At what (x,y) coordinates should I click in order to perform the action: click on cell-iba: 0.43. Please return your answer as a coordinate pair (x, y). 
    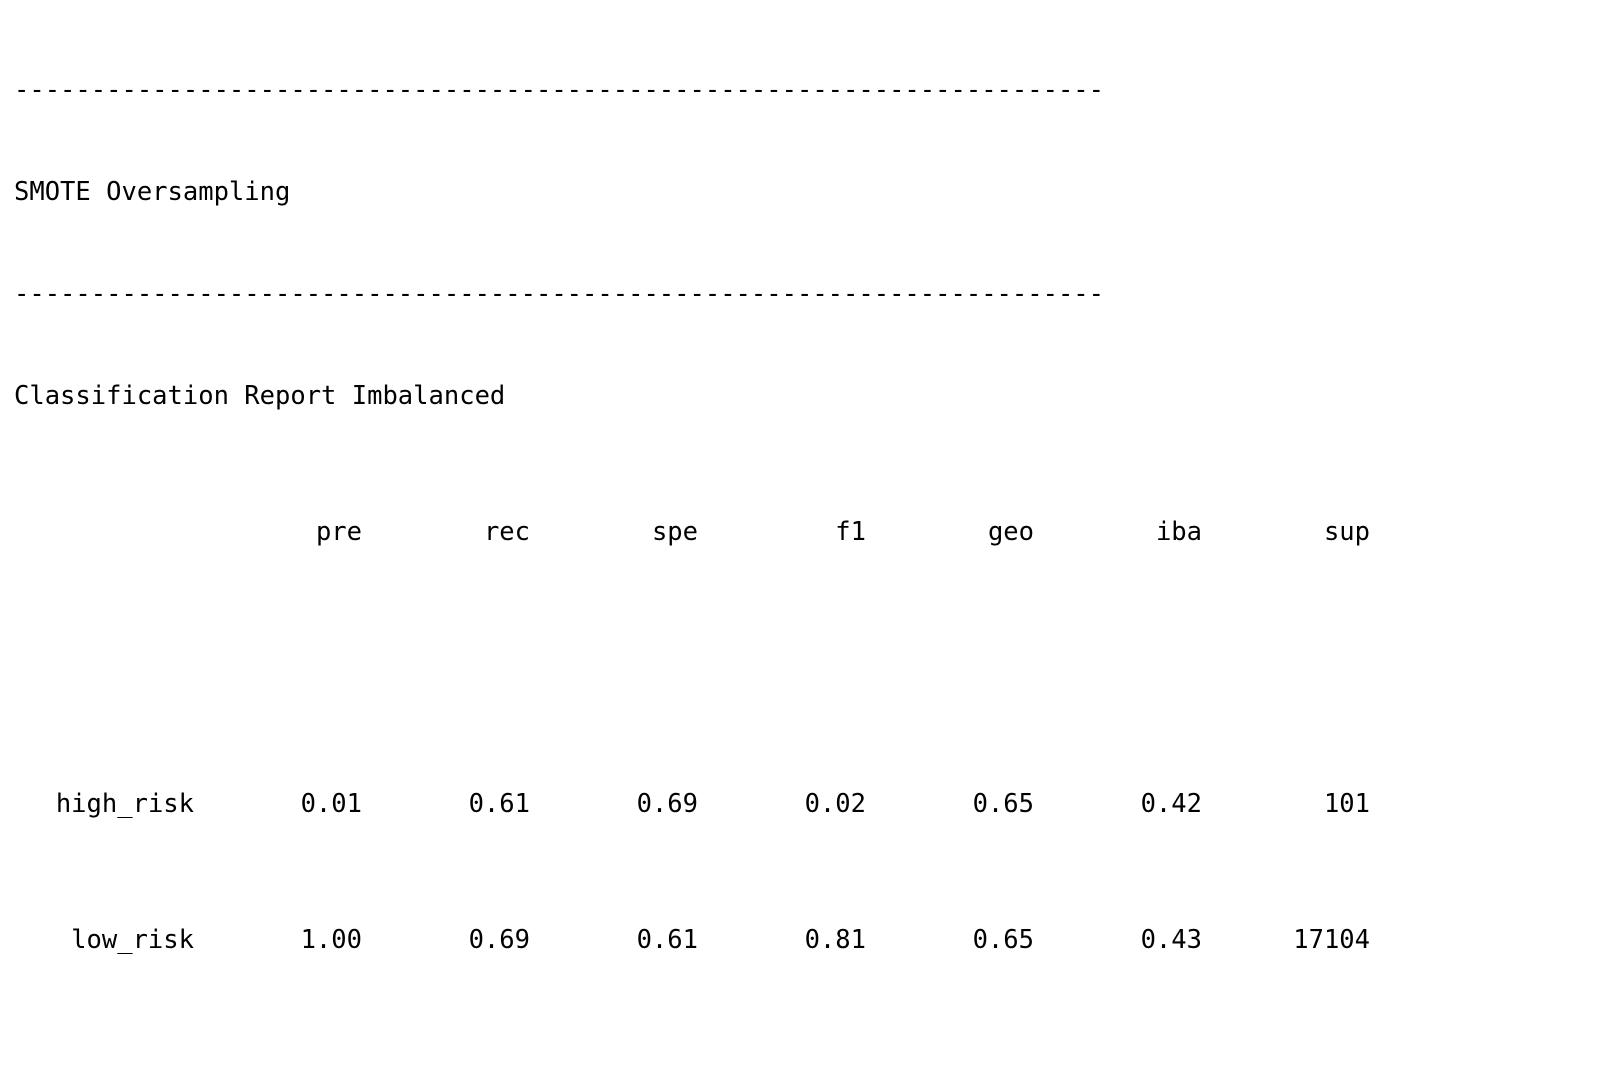
    Looking at the image, I should click on (1171, 940).